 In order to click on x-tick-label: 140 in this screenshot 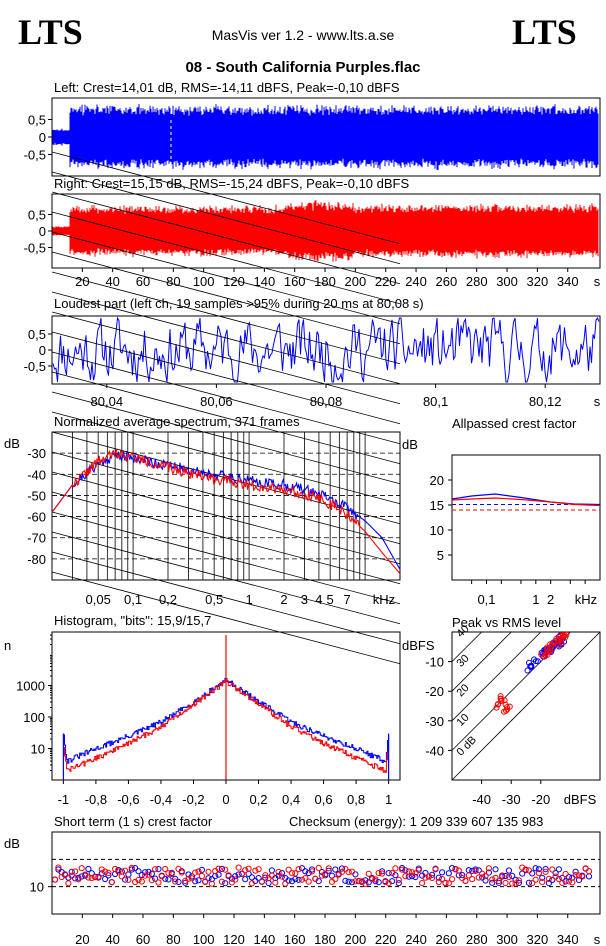, I will do `click(265, 281)`.